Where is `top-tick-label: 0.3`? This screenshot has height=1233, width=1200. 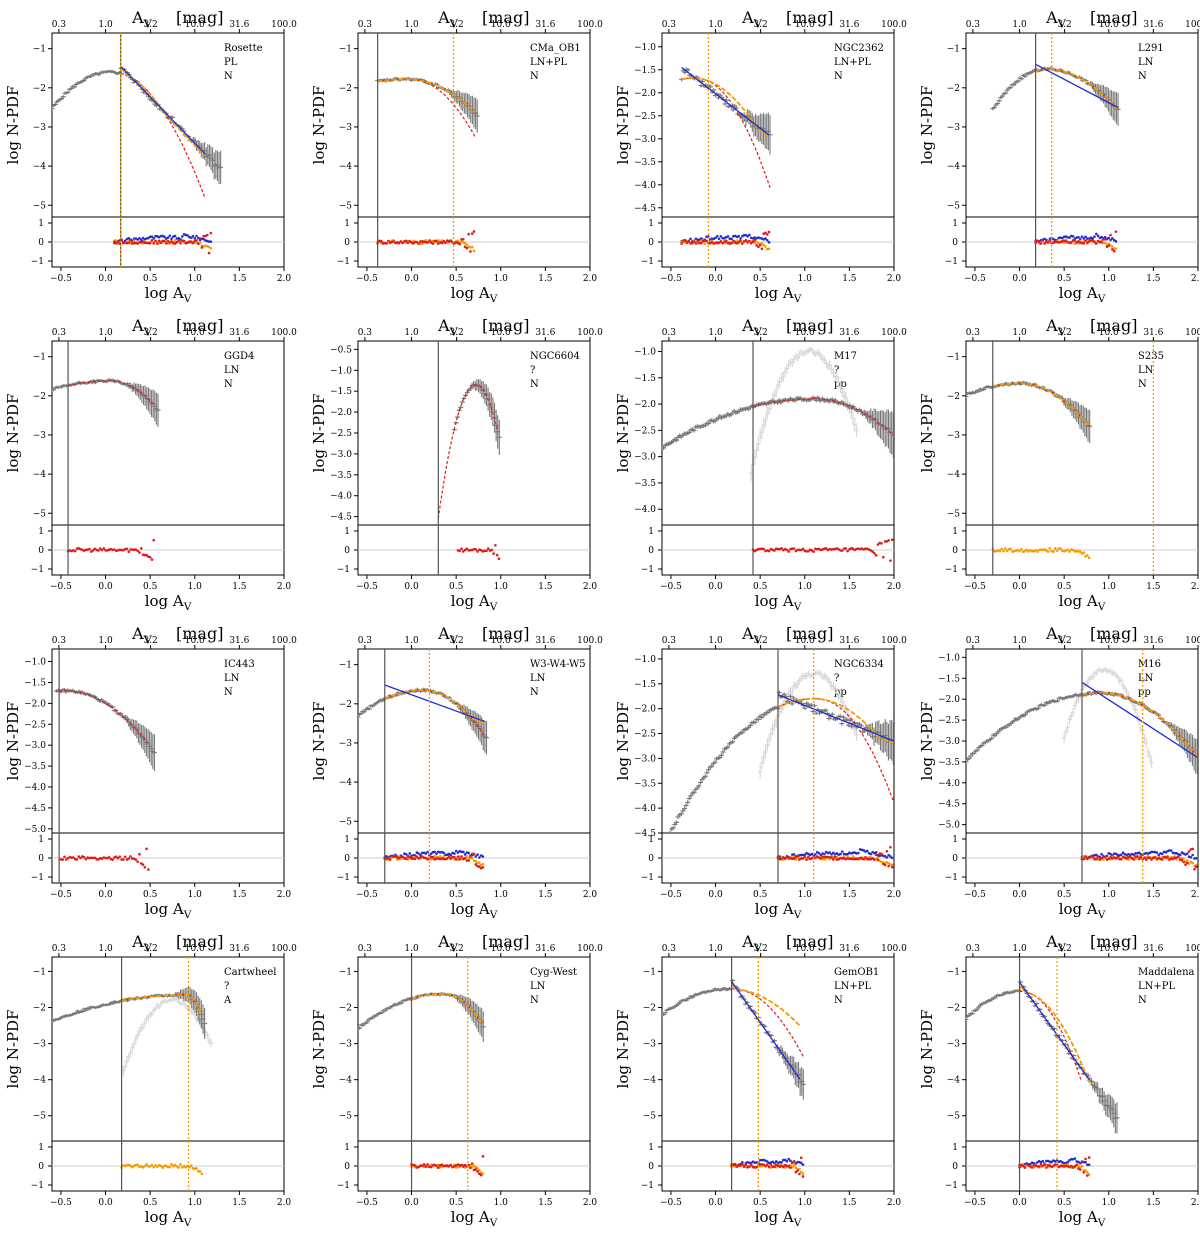
top-tick-label: 0.3 is located at coordinates (669, 333).